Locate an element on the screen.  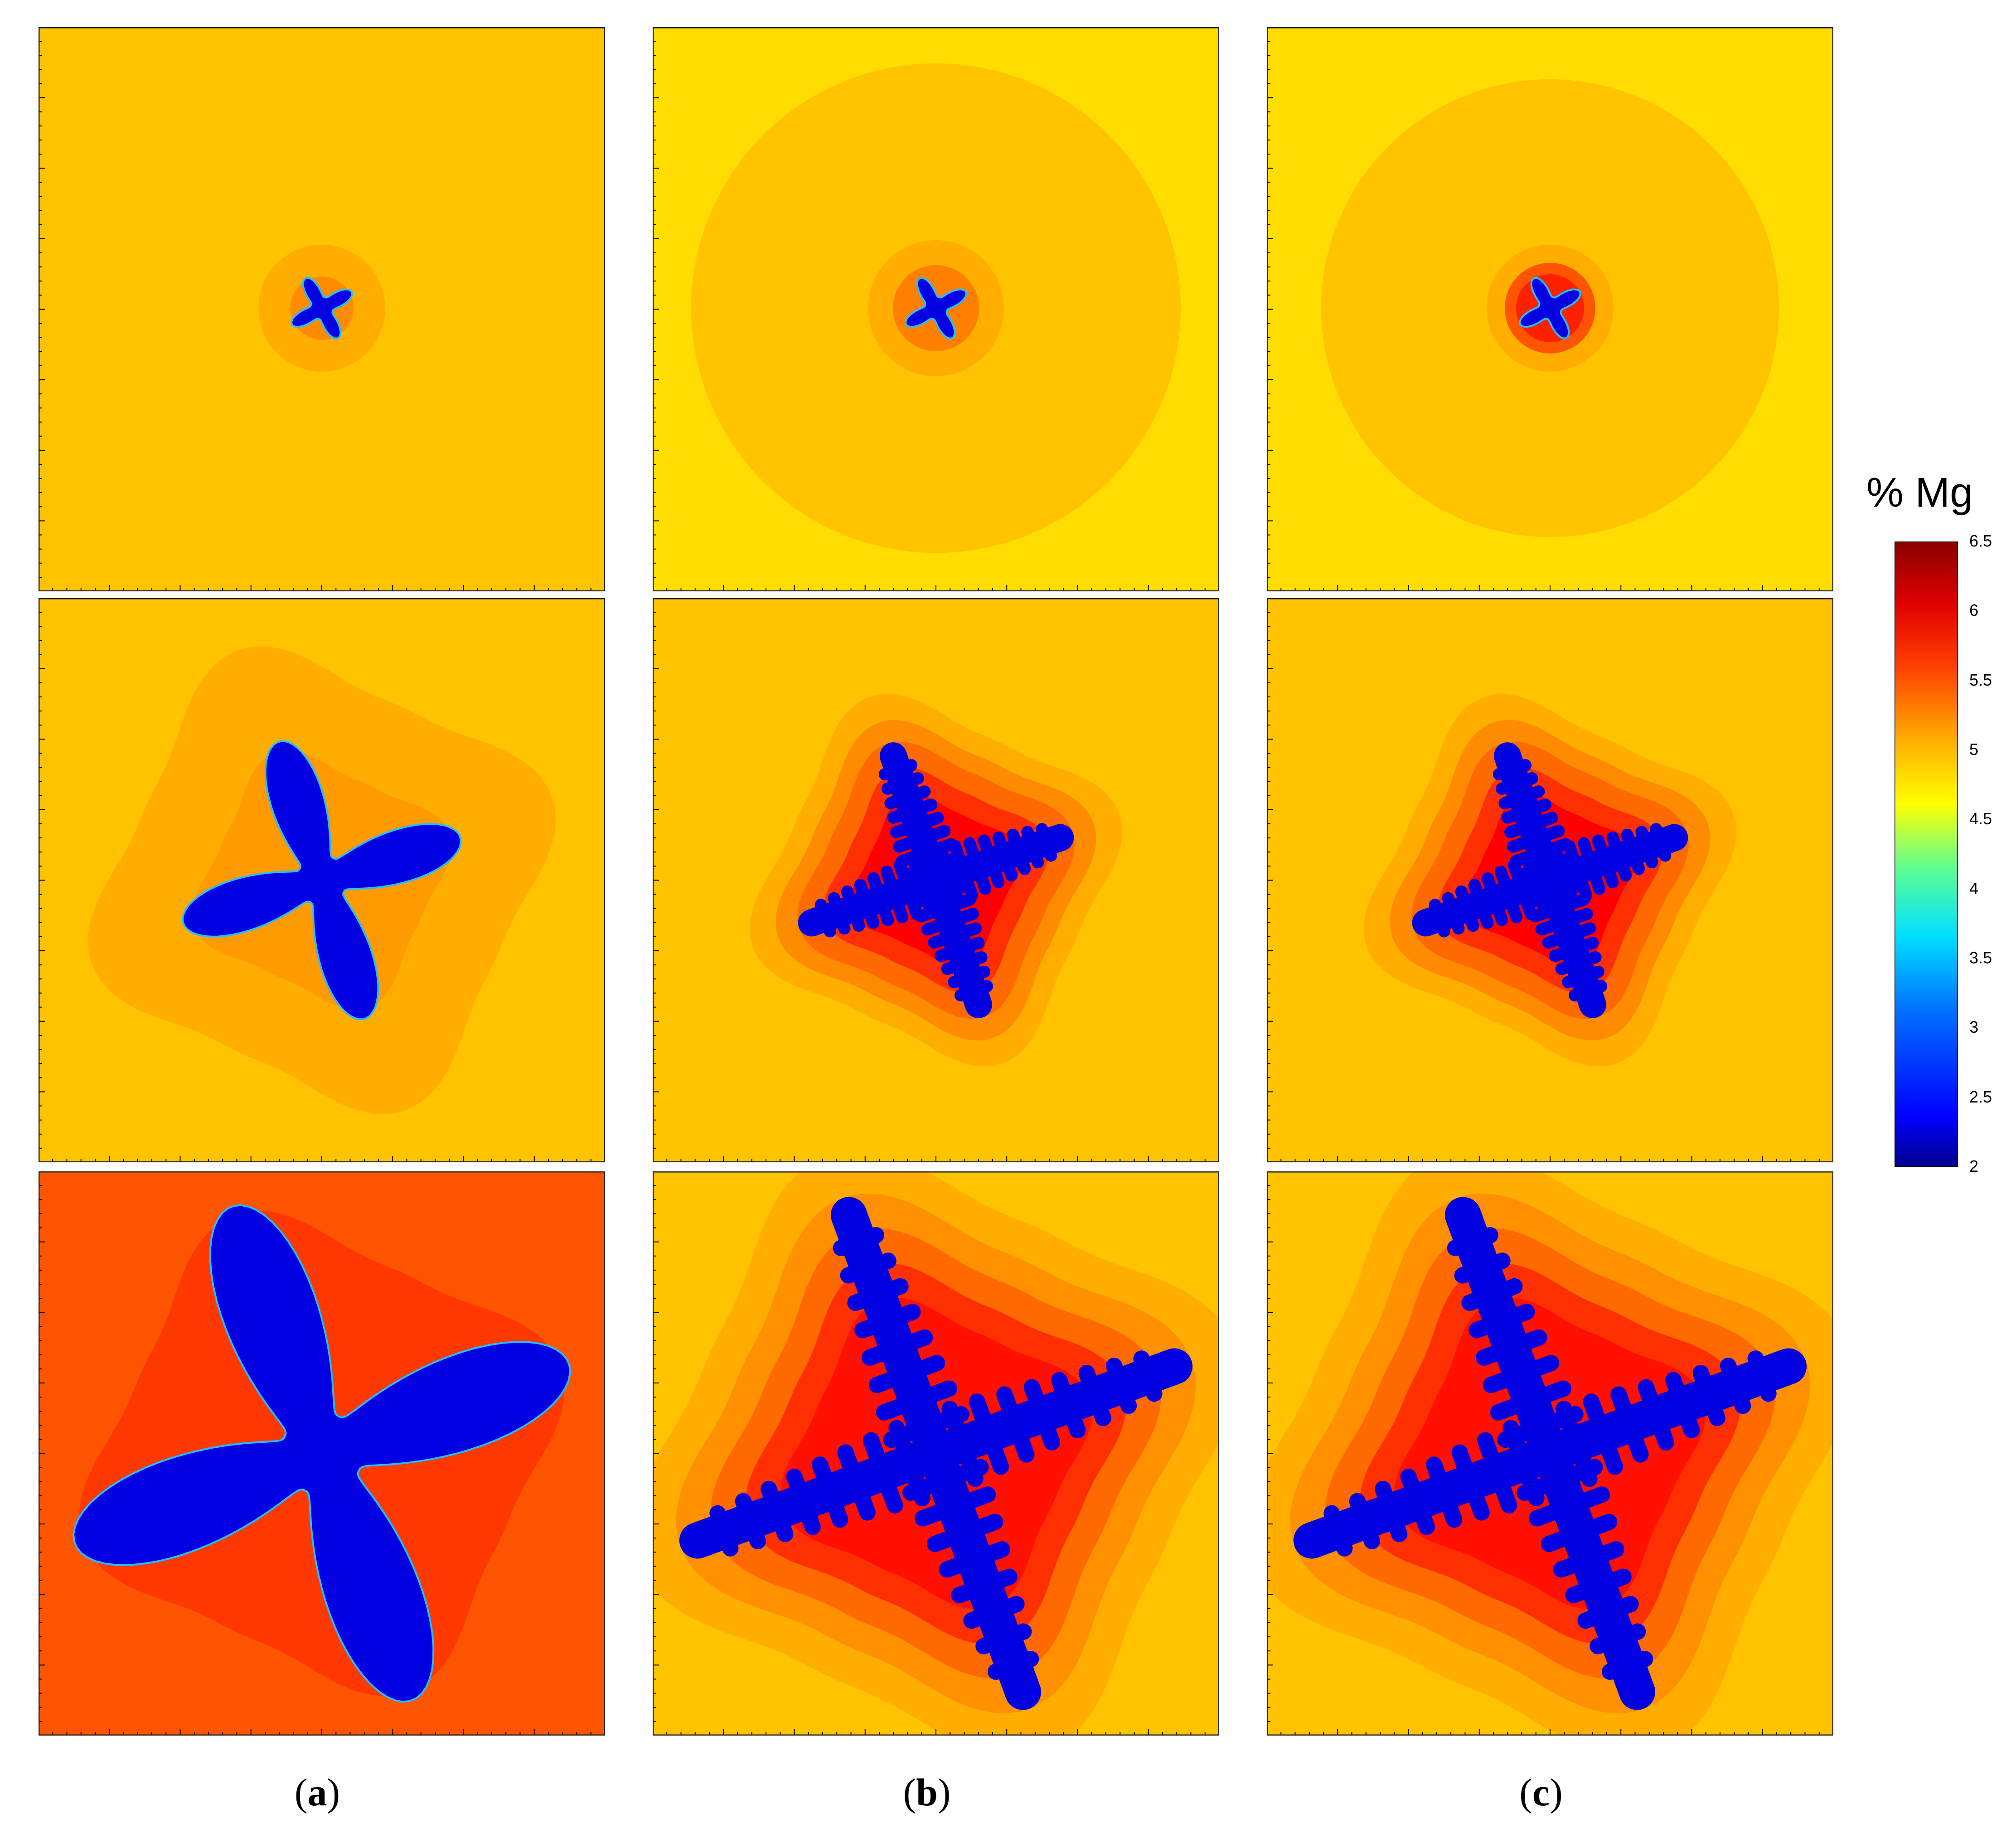
colorbar-title: % Mg is located at coordinates (1920, 493).